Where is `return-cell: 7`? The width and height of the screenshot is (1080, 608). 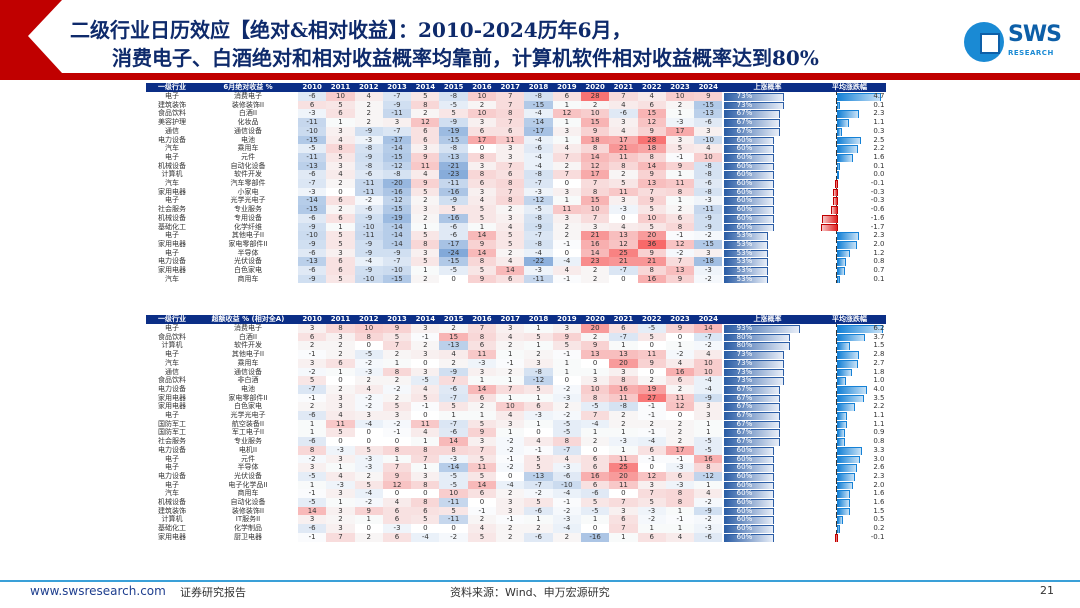 return-cell: 7 is located at coordinates (510, 389).